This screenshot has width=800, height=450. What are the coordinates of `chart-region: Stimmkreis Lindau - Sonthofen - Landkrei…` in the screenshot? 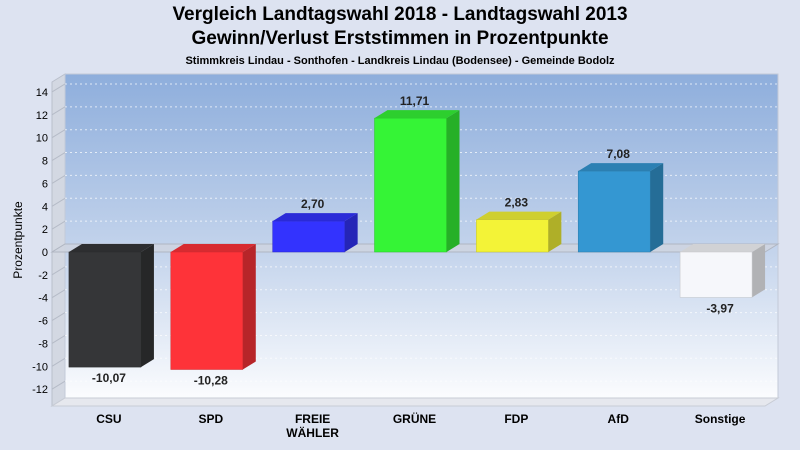 It's located at (400, 61).